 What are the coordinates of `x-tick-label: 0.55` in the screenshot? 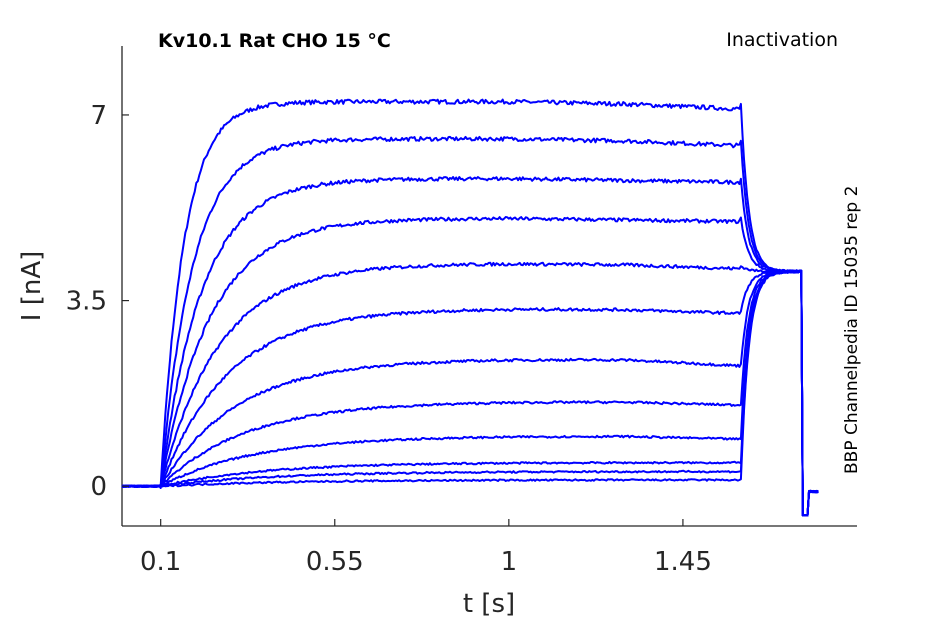 It's located at (335, 562).